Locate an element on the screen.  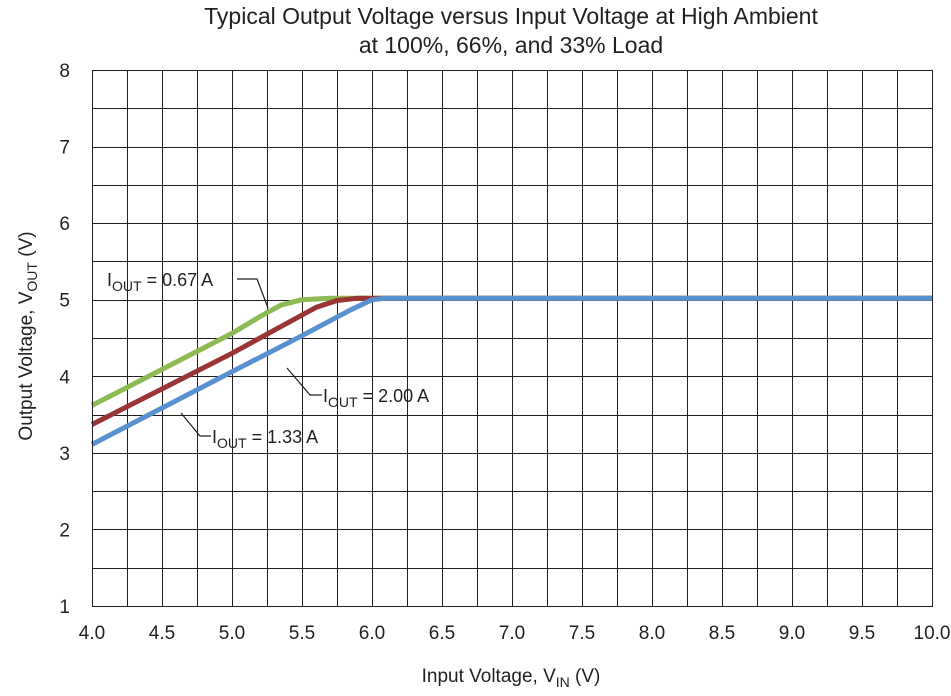
x-tick-label: 10.0 is located at coordinates (932, 633).